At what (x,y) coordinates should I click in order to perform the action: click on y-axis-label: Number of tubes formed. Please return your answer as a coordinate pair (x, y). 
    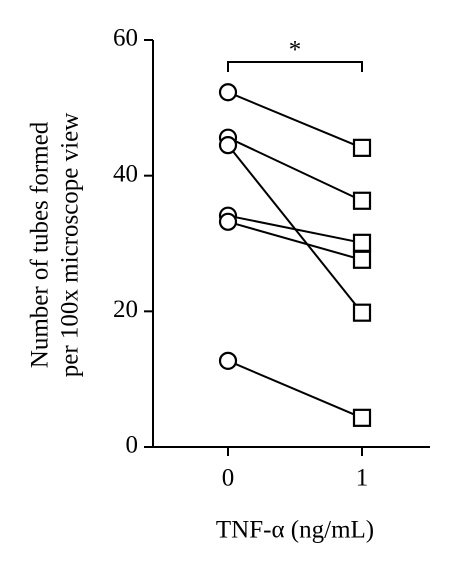
    Looking at the image, I should click on (40, 244).